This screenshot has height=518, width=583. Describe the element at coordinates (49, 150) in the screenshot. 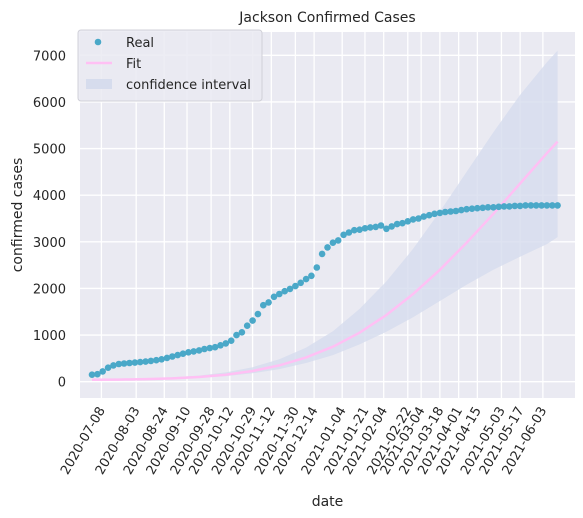

I see `y-tick-label: 5000` at that location.